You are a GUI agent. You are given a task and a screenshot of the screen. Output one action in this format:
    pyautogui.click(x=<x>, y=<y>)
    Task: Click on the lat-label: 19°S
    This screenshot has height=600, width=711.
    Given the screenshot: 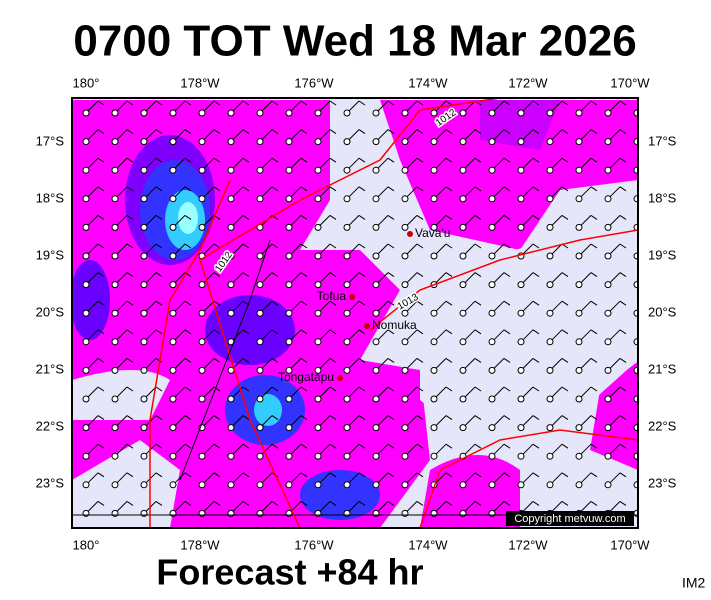 What is the action you would take?
    pyautogui.click(x=662, y=254)
    